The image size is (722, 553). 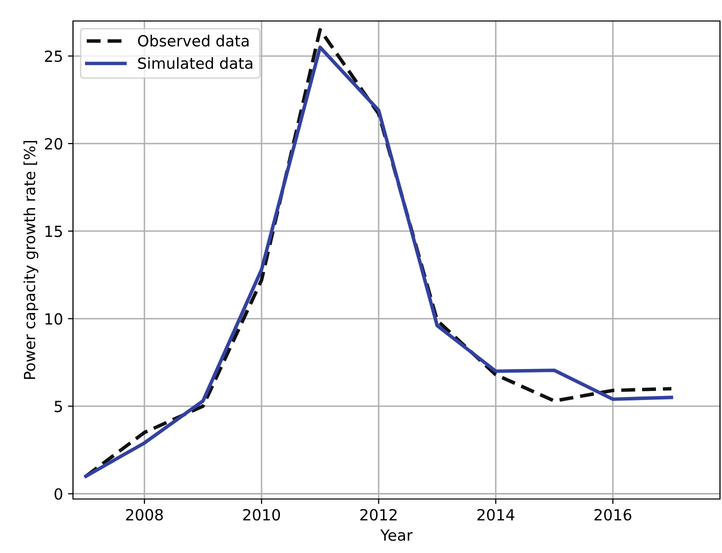 What do you see at coordinates (193, 40) in the screenshot?
I see `legend-label: Observed data` at bounding box center [193, 40].